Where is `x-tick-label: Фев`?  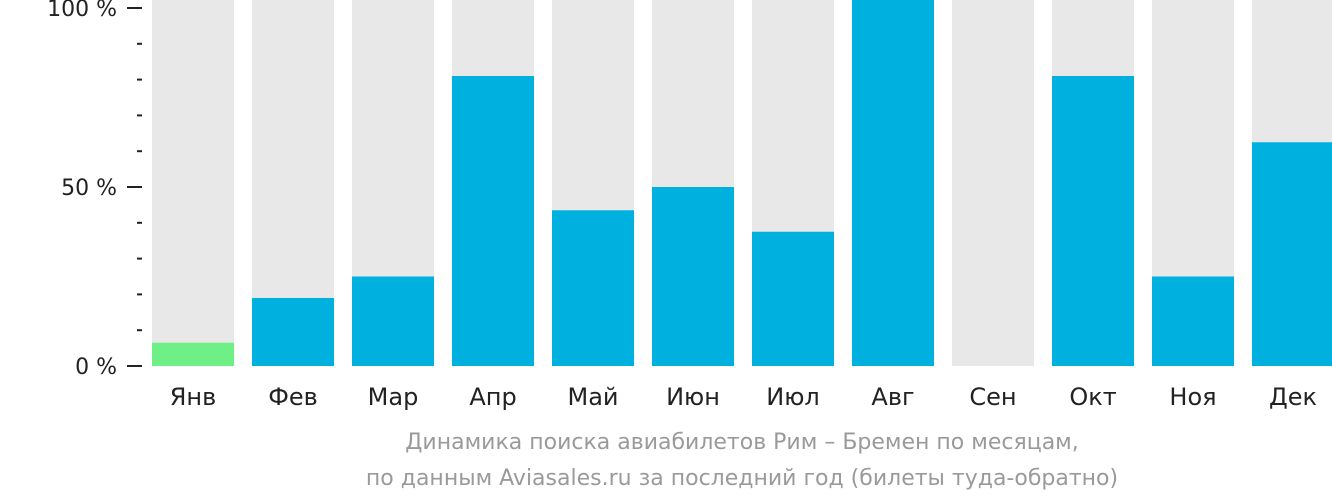
x-tick-label: Фев is located at coordinates (293, 397).